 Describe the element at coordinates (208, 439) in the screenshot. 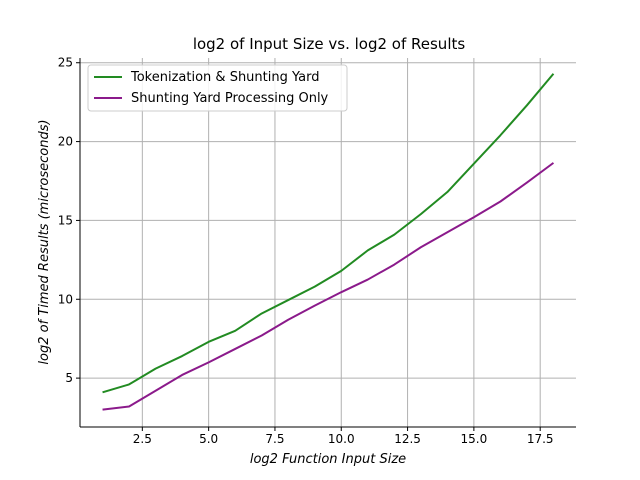

I see `x-tick-label: 5.0` at that location.